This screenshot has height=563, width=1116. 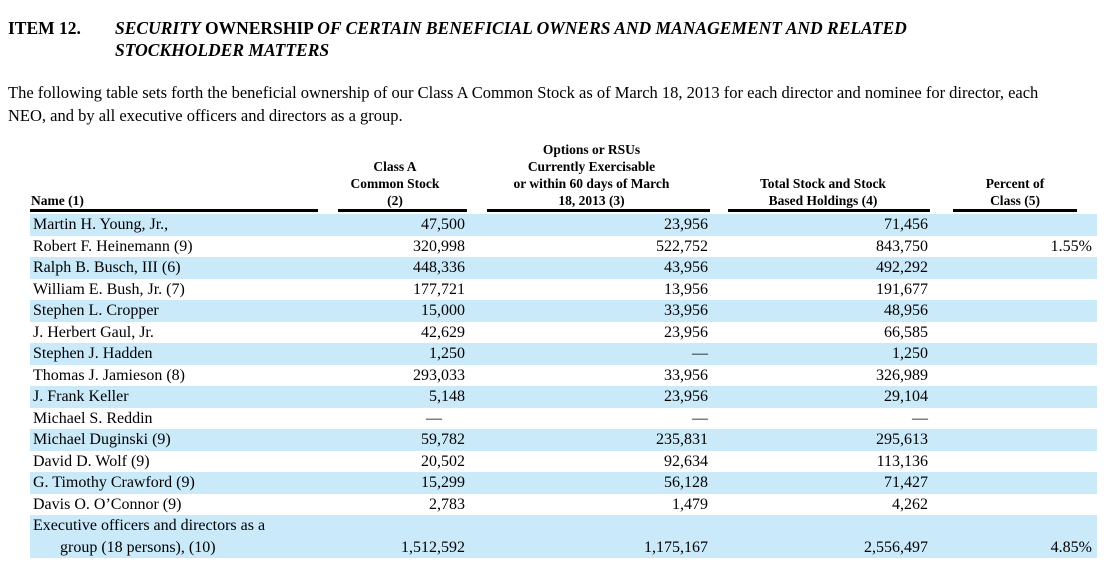 I want to click on total-holdings: 71,456, so click(x=906, y=224).